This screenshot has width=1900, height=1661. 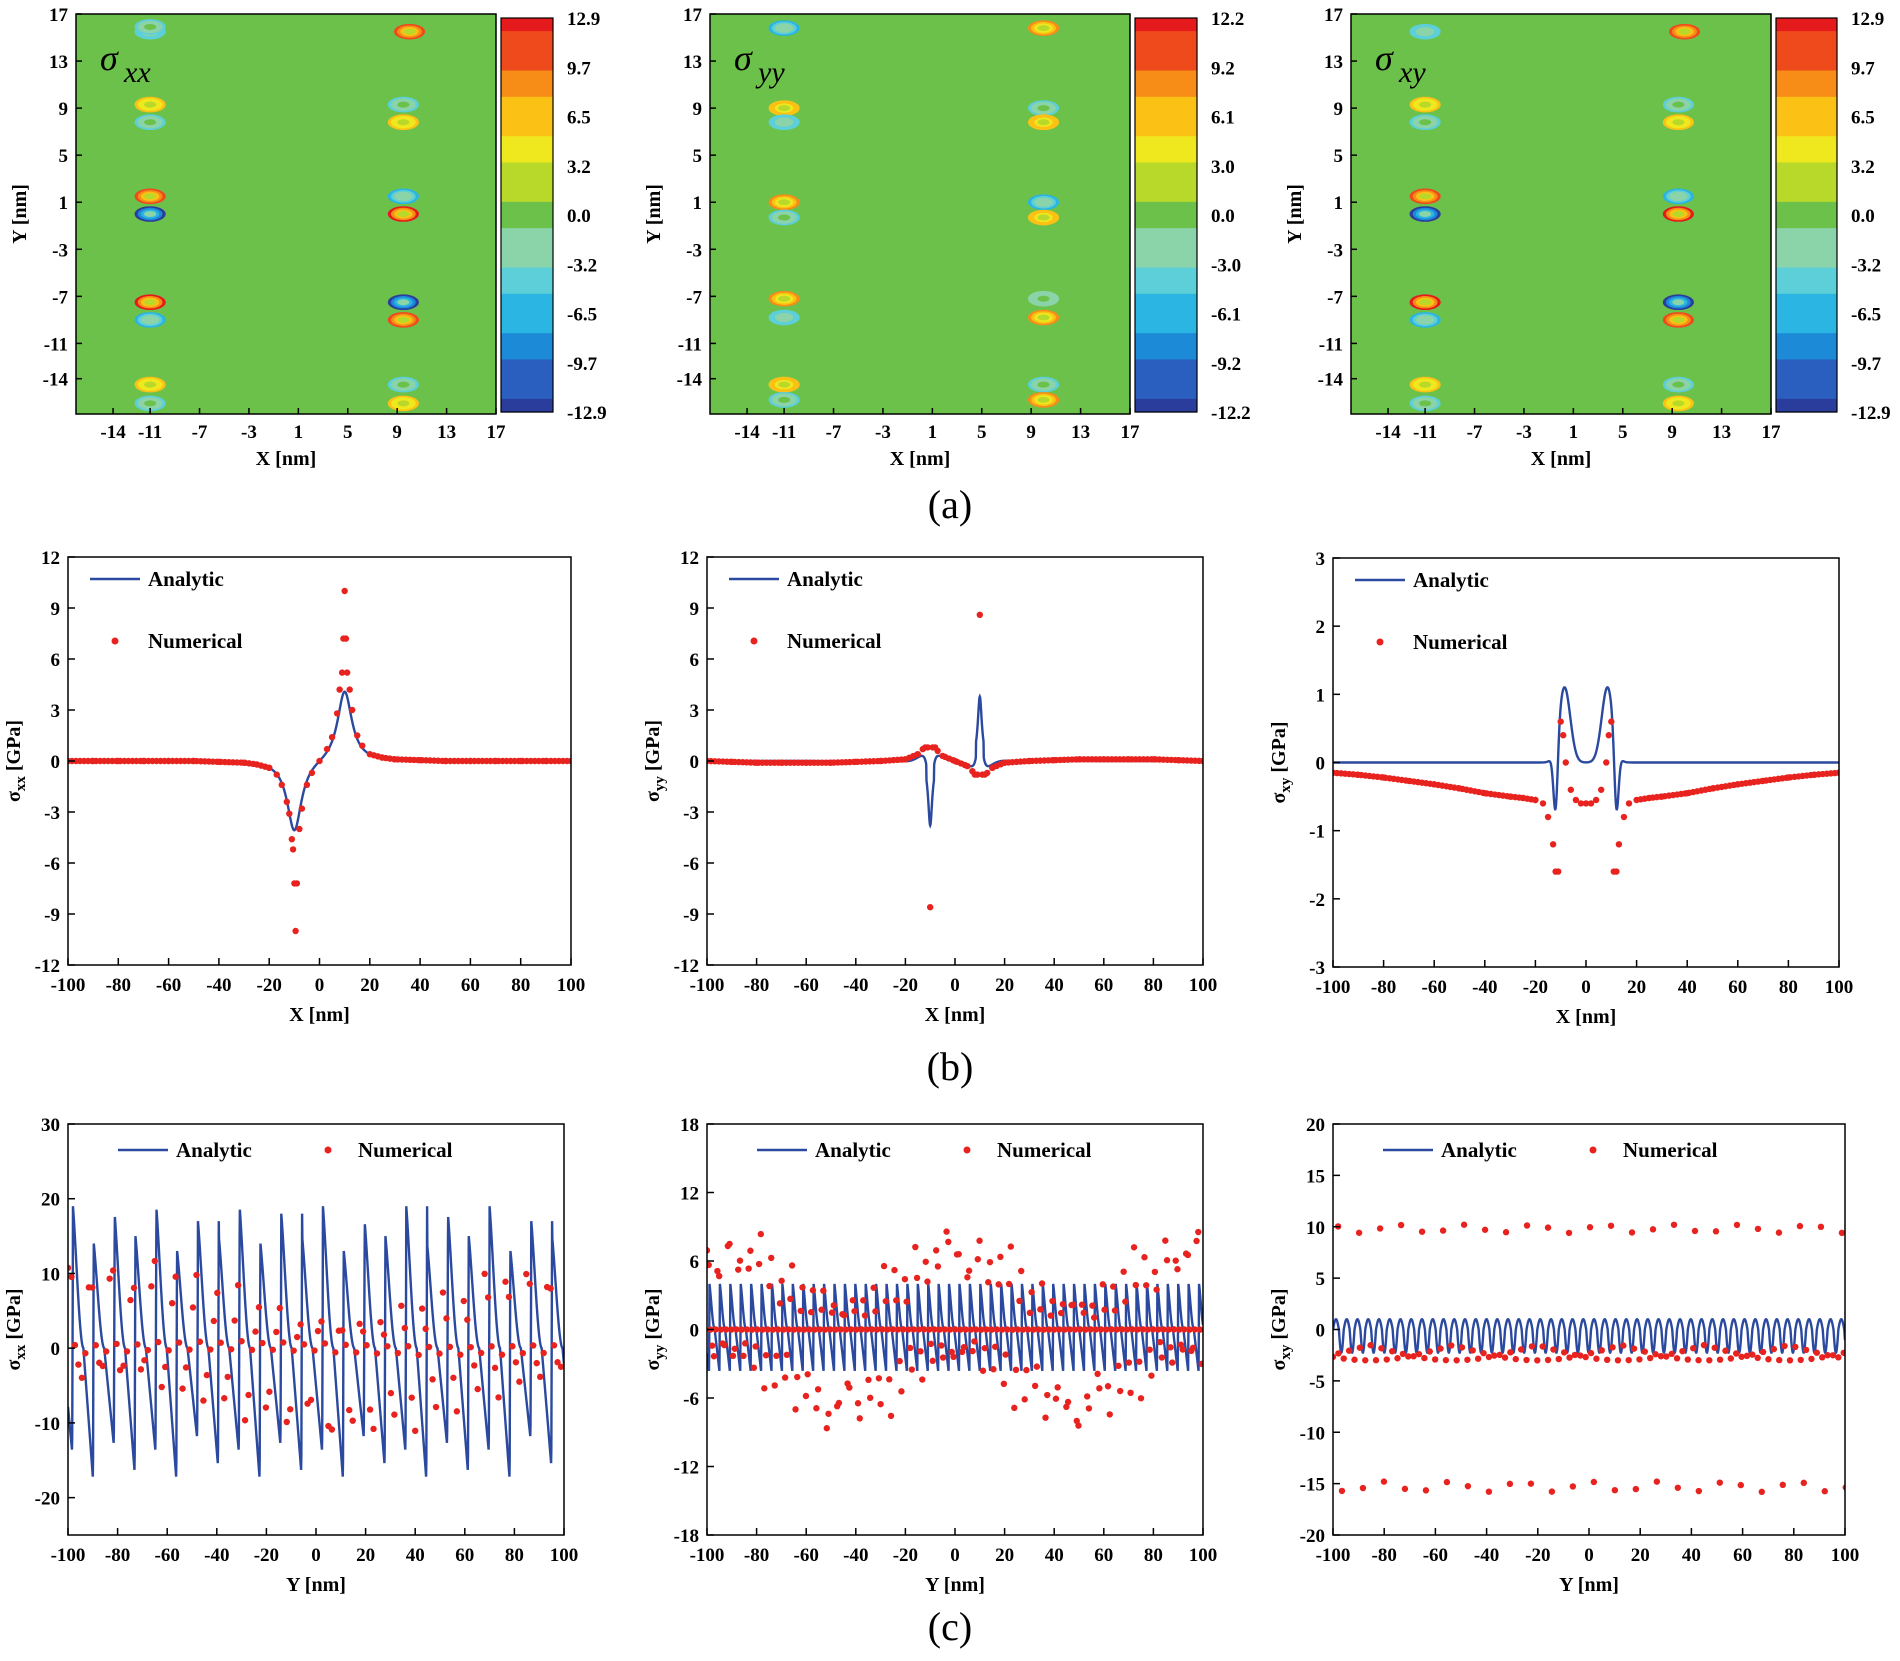 I want to click on x-tick-label: -40, so click(x=218, y=985).